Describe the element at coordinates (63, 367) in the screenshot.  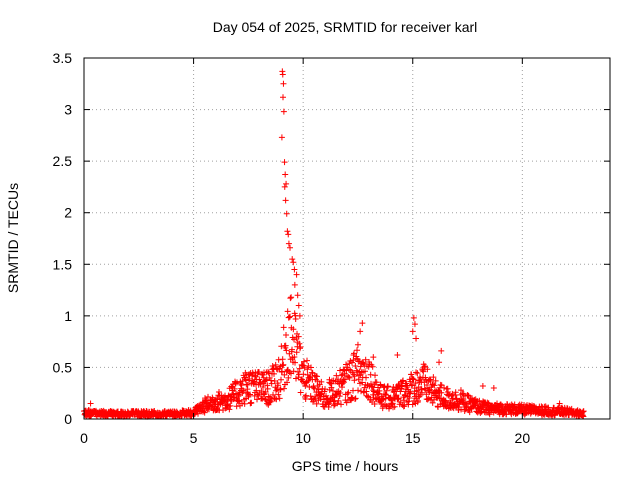
I see `y-tick-label: 0.5` at that location.